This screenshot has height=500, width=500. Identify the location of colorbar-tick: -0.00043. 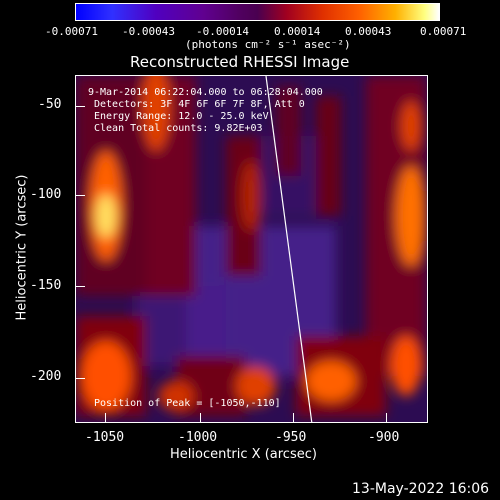
(148, 31).